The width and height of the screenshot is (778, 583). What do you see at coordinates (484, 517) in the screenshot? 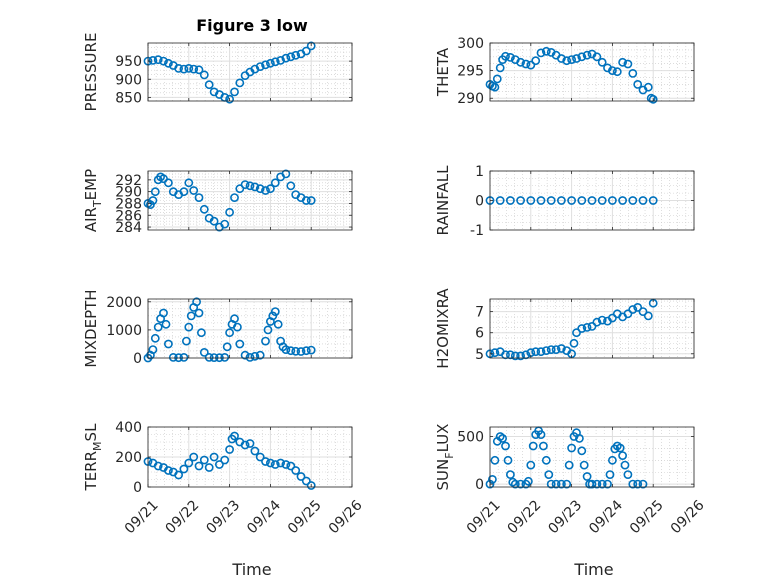
I see `x-tick-label: 09/21` at bounding box center [484, 517].